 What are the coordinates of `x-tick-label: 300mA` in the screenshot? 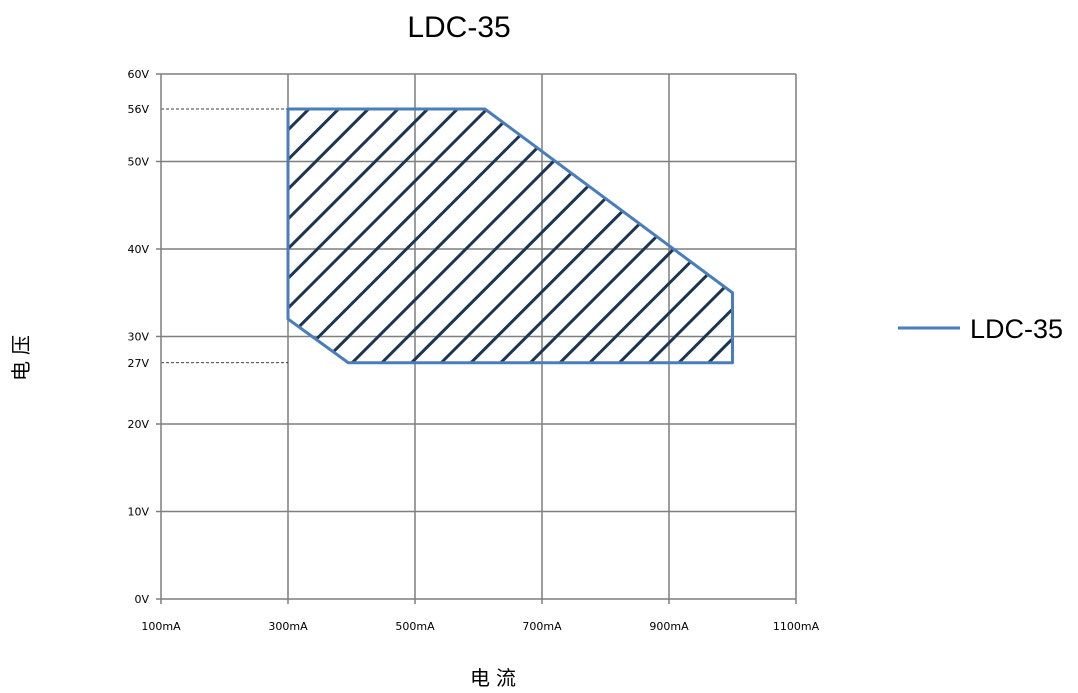 It's located at (288, 626).